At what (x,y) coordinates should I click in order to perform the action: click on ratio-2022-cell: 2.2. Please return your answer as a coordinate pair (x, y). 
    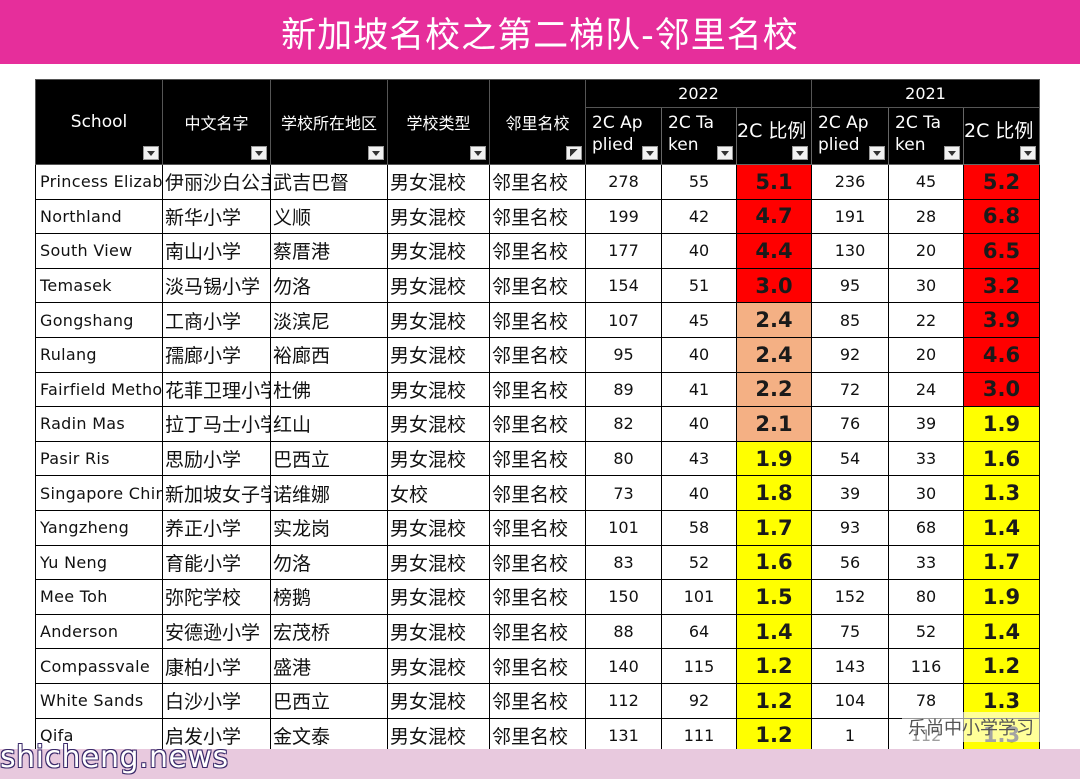
    Looking at the image, I should click on (774, 389).